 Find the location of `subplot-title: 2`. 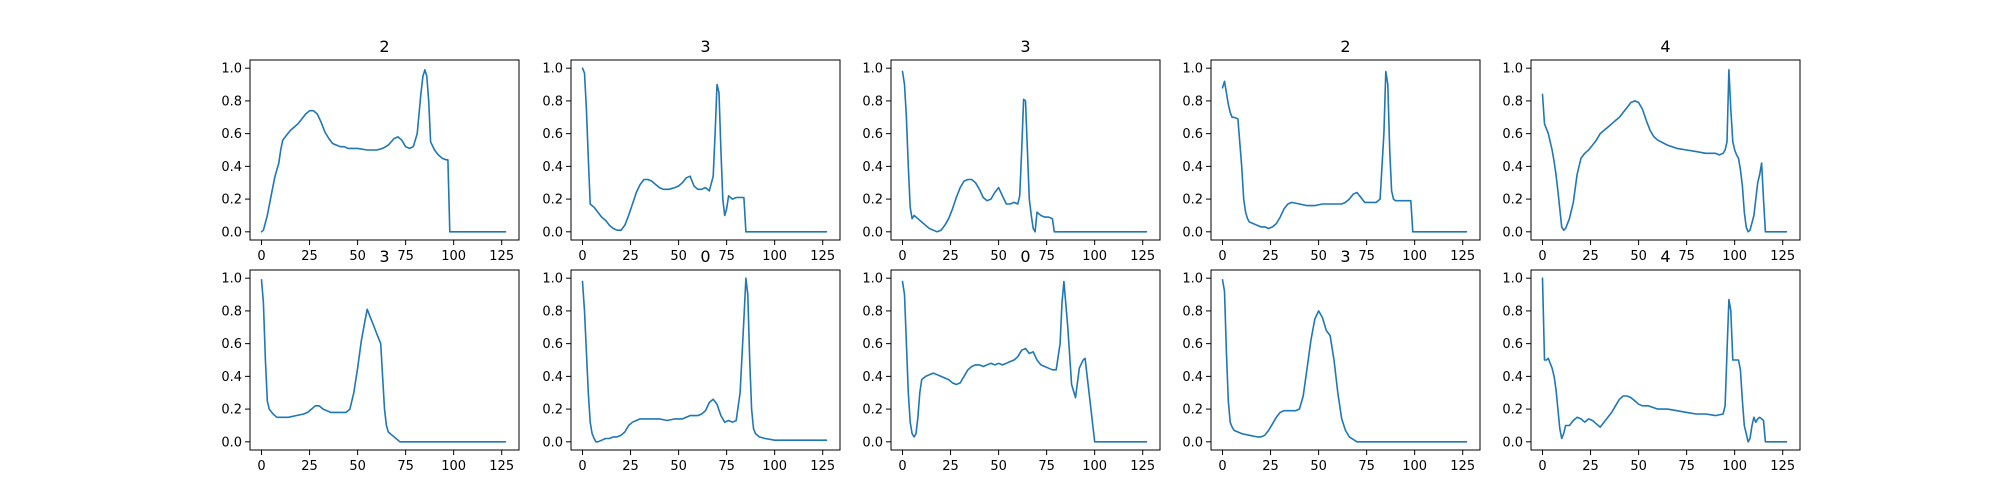

subplot-title: 2 is located at coordinates (384, 46).